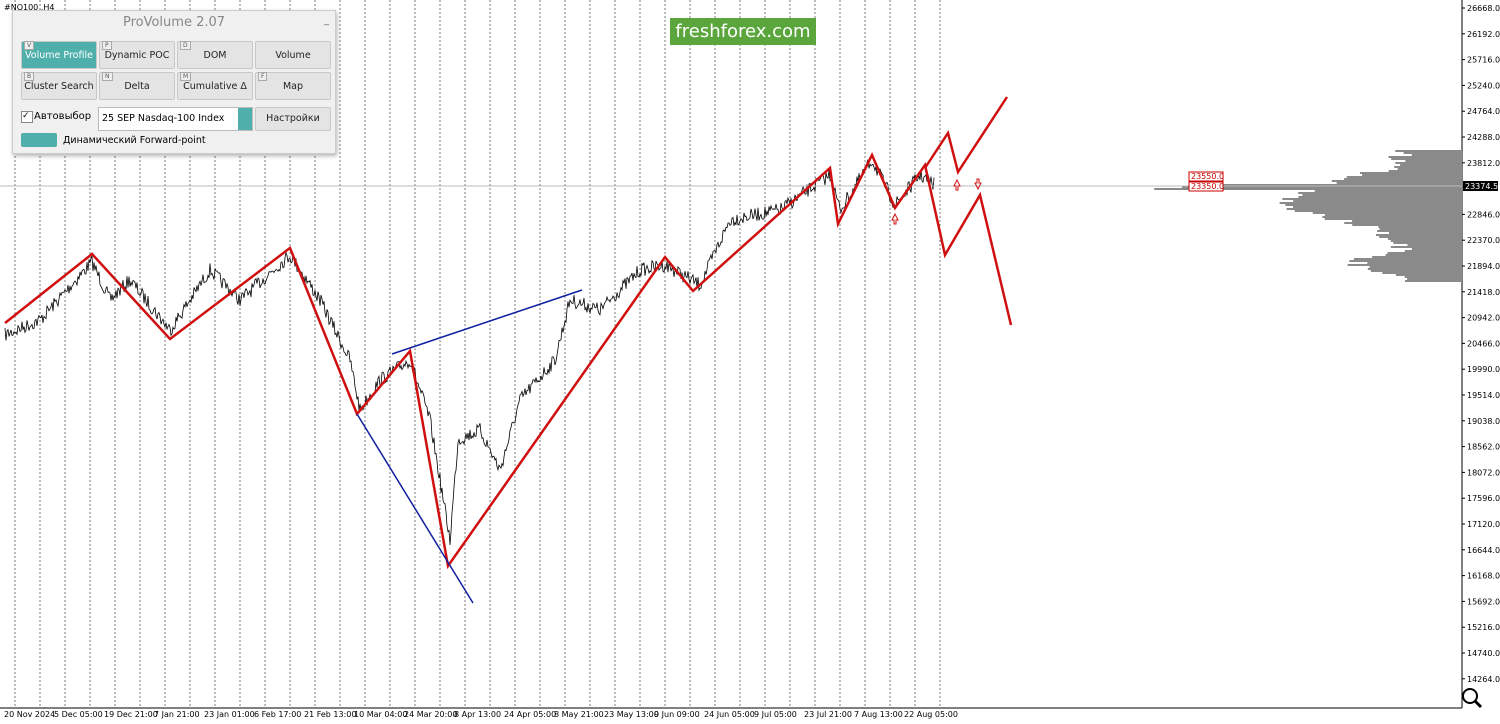  Describe the element at coordinates (1483, 343) in the screenshot. I see `price-label: 20466.0` at that location.